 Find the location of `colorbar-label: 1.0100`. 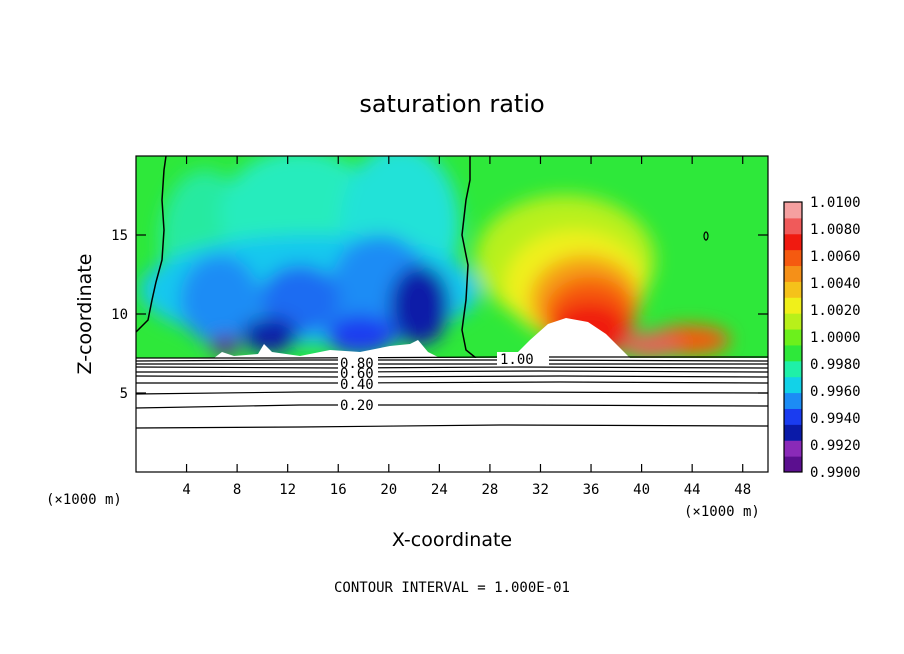

colorbar-label: 1.0100 is located at coordinates (835, 203).